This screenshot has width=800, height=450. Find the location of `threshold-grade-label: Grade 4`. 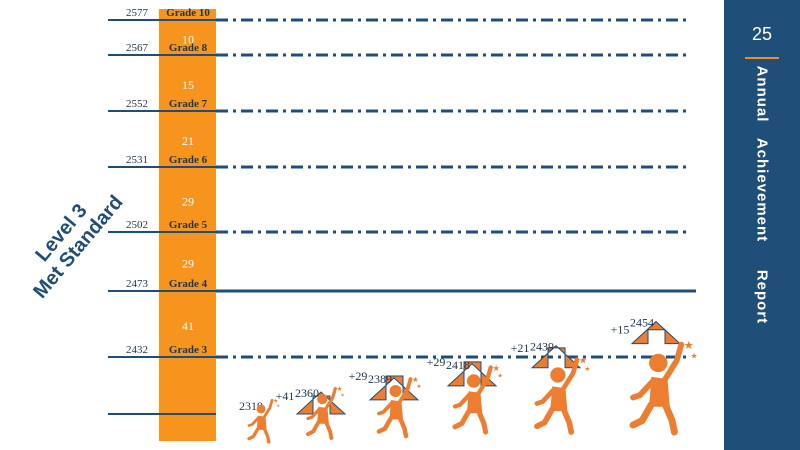

threshold-grade-label: Grade 4 is located at coordinates (188, 284).